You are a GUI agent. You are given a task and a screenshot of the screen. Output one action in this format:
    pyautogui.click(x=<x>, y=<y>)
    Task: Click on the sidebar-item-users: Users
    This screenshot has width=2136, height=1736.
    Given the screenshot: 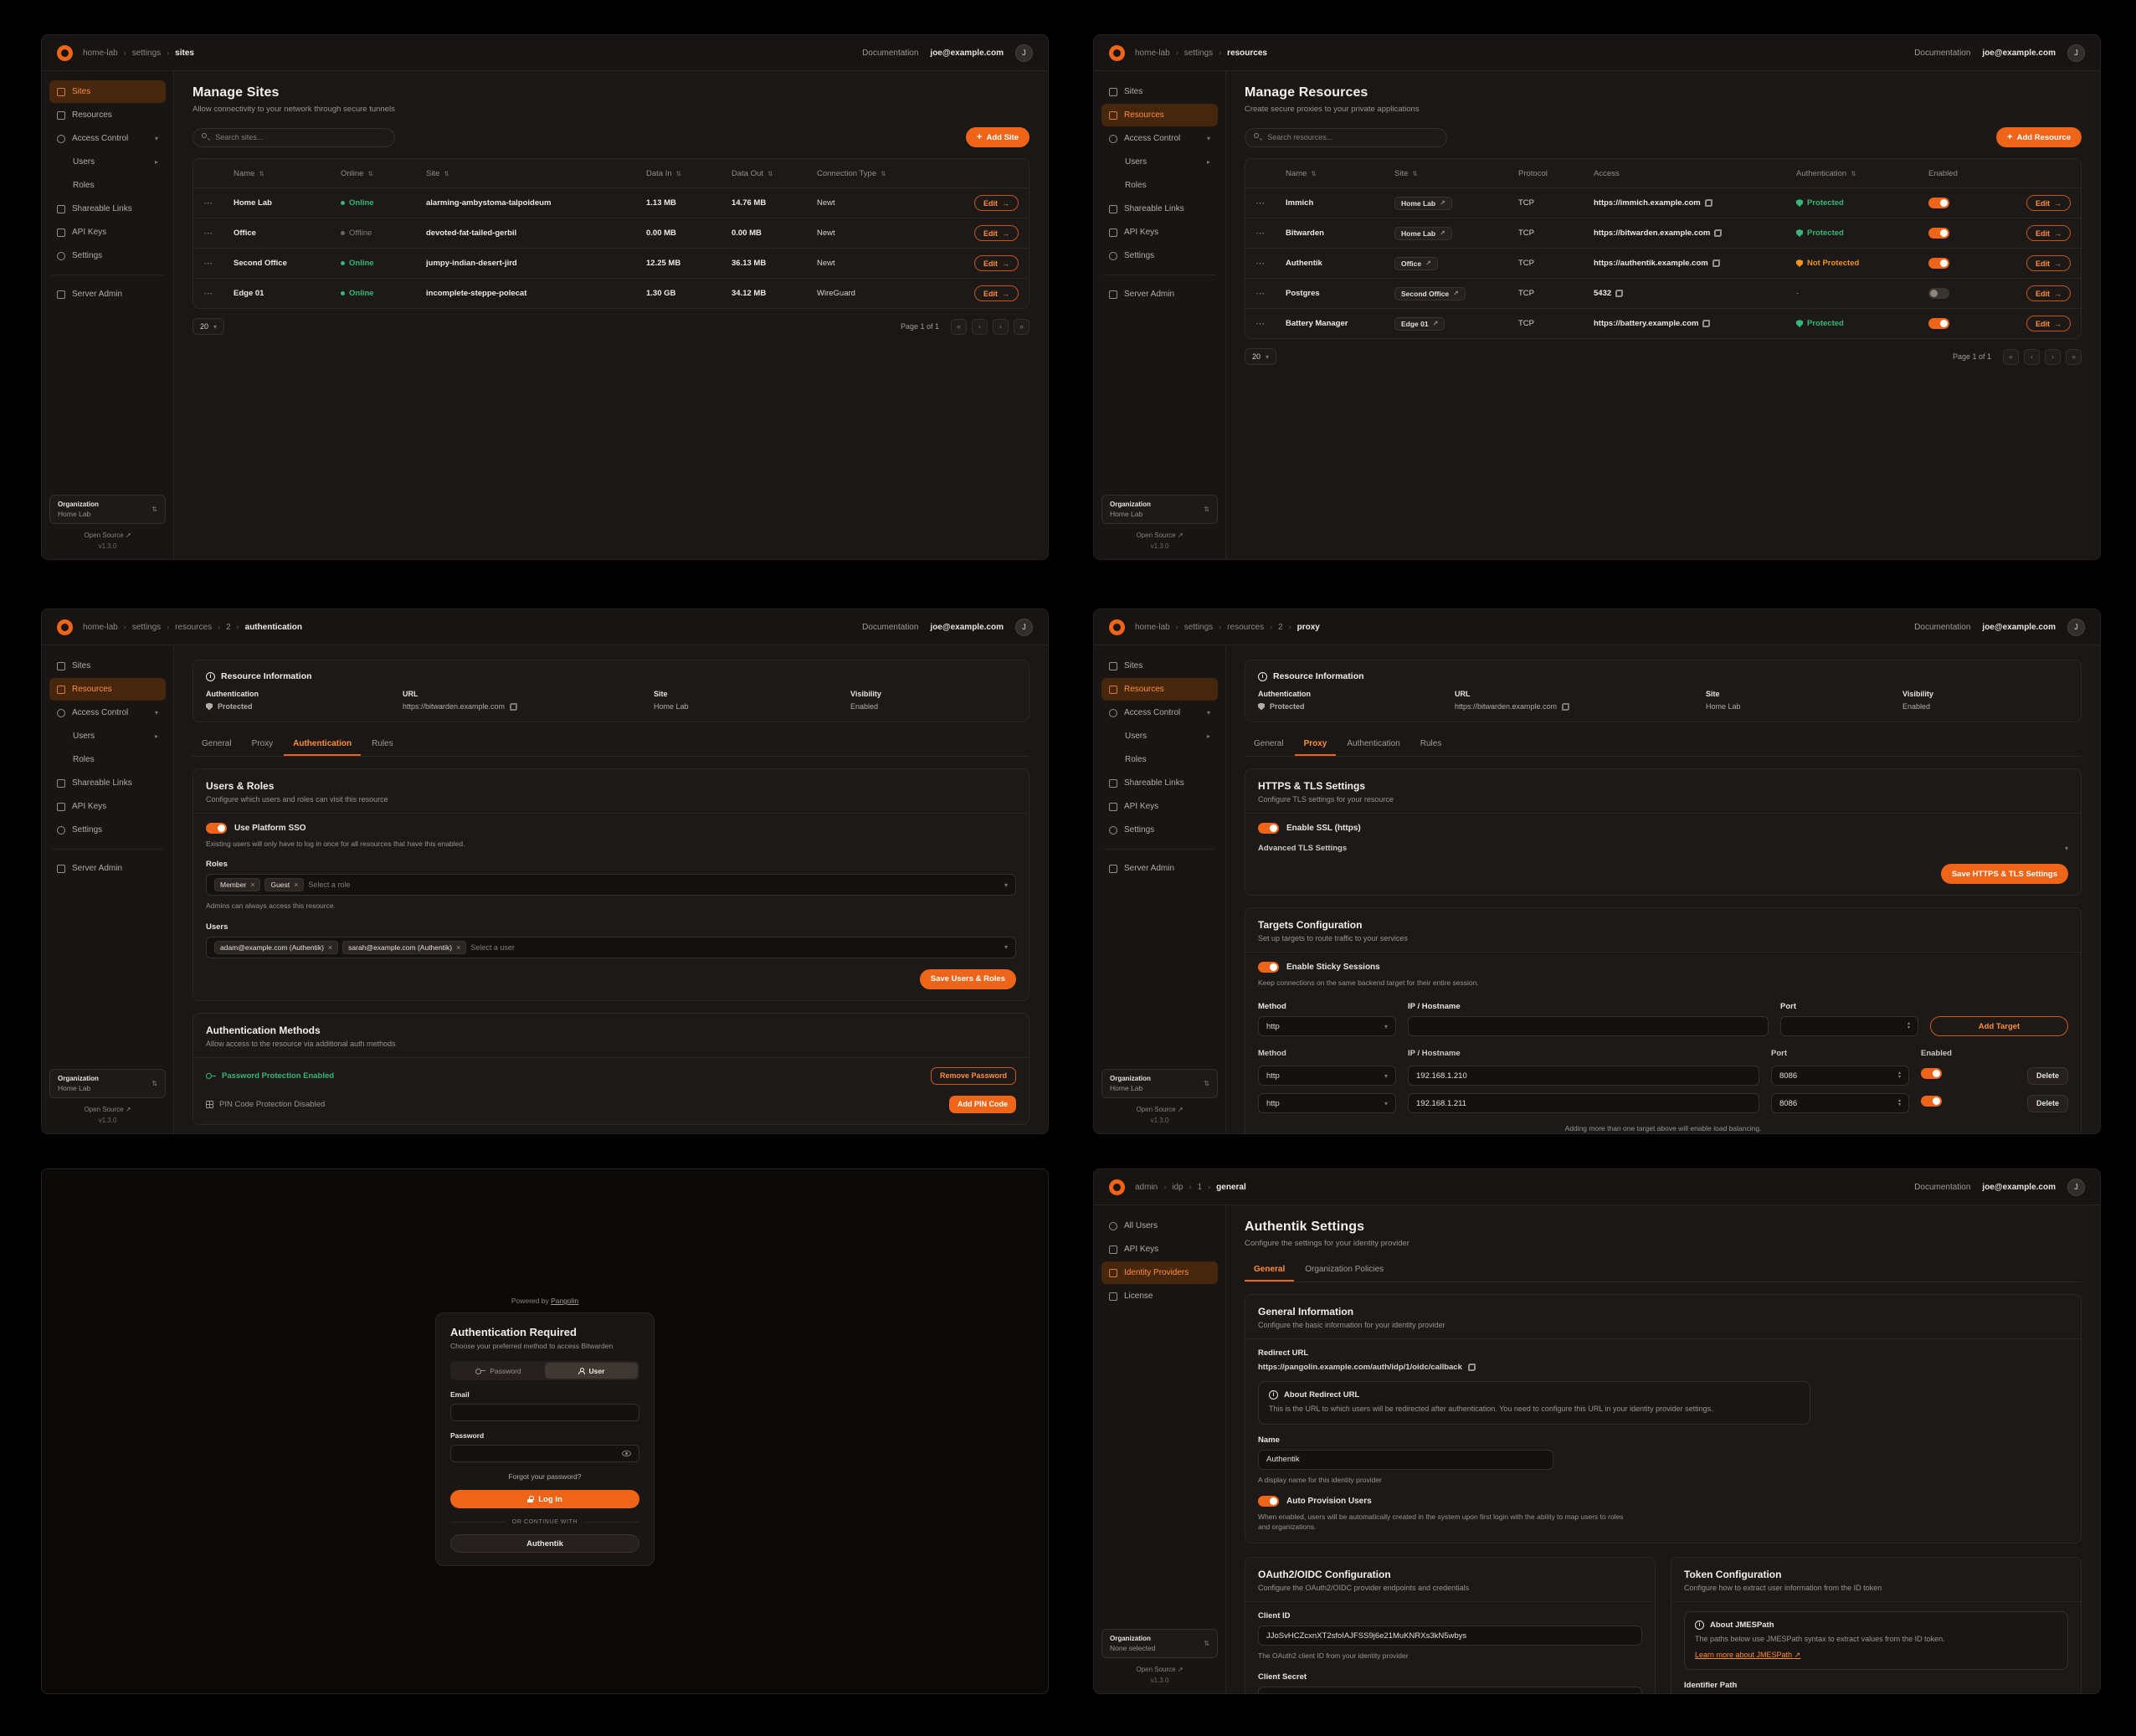 What is the action you would take?
    pyautogui.click(x=108, y=736)
    